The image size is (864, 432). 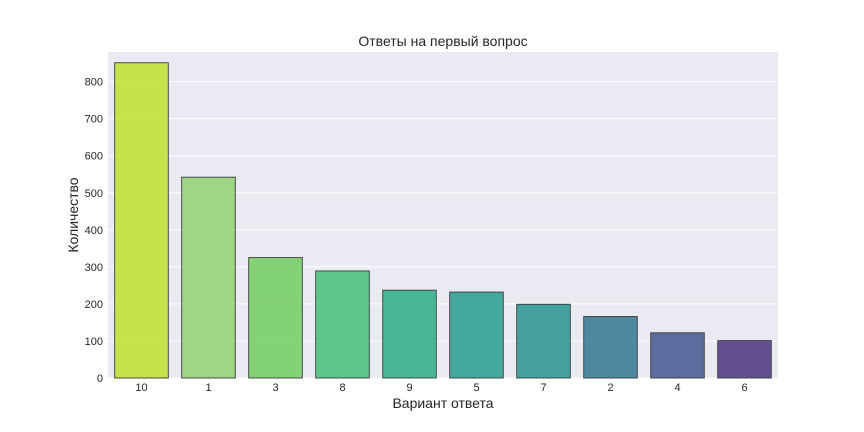 I want to click on x-tick-label: 5, so click(x=476, y=388).